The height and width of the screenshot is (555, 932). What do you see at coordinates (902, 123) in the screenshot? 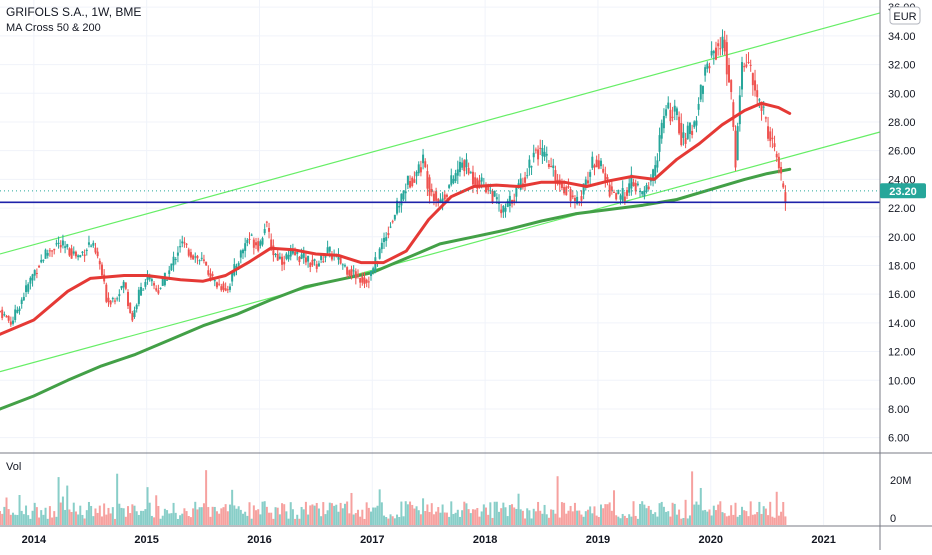
I see `y-tick-label: 28.00` at bounding box center [902, 123].